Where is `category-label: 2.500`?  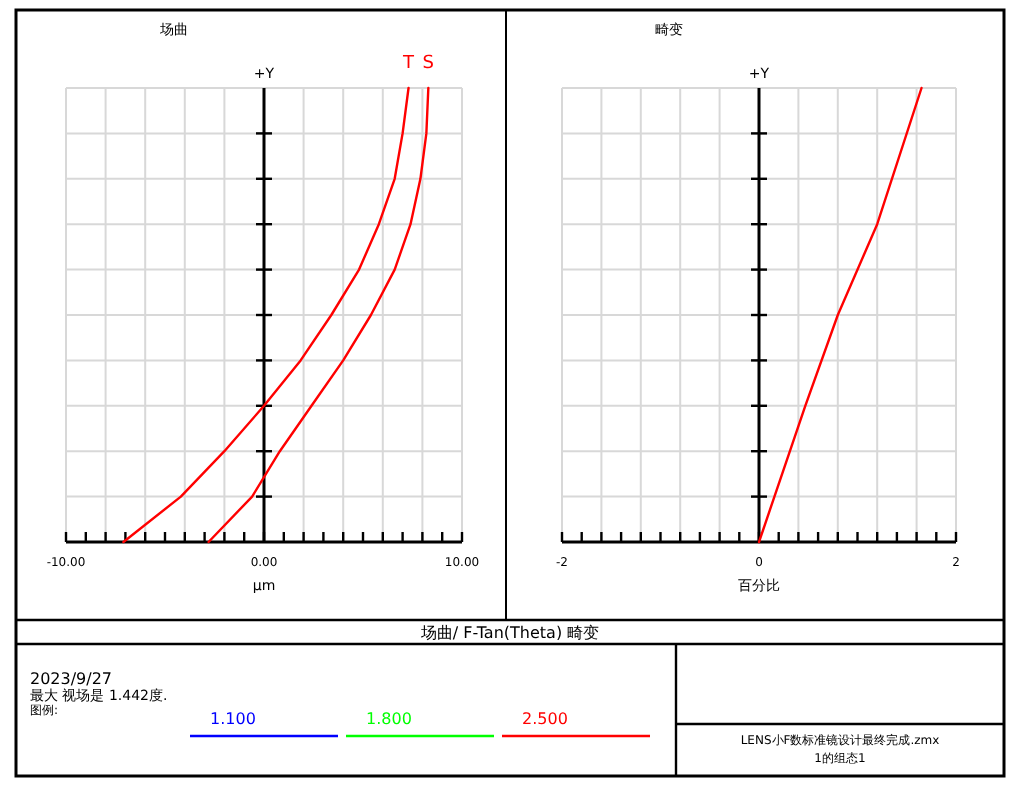
category-label: 2.500 is located at coordinates (545, 719).